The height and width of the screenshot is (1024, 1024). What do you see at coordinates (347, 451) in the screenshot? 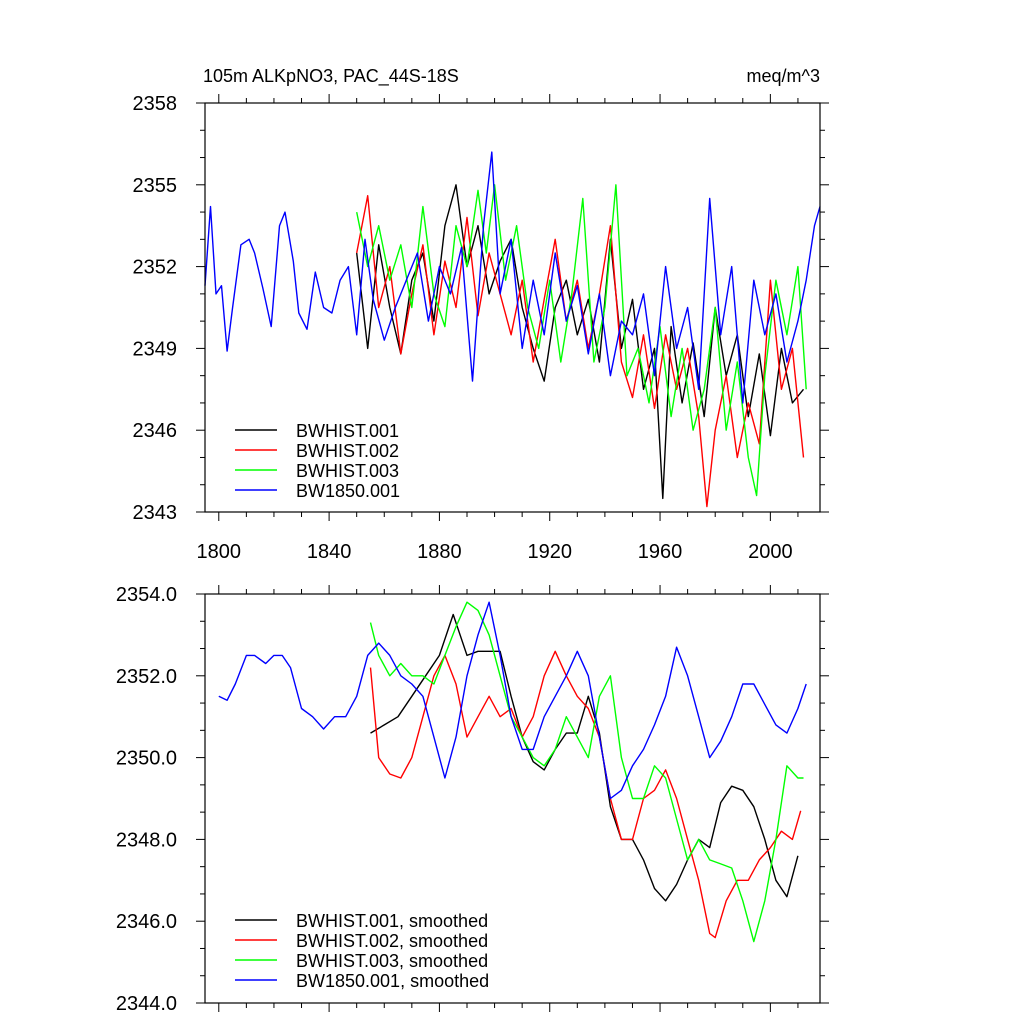
I see `p0-legend-label-2: BWHIST.002` at bounding box center [347, 451].